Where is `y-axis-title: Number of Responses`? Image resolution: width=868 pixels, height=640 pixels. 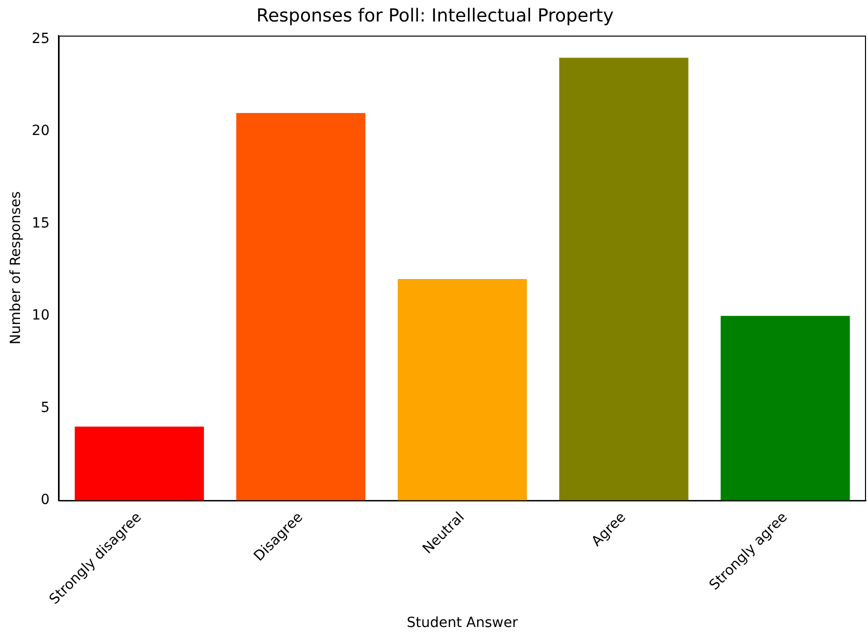 y-axis-title: Number of Responses is located at coordinates (16, 268).